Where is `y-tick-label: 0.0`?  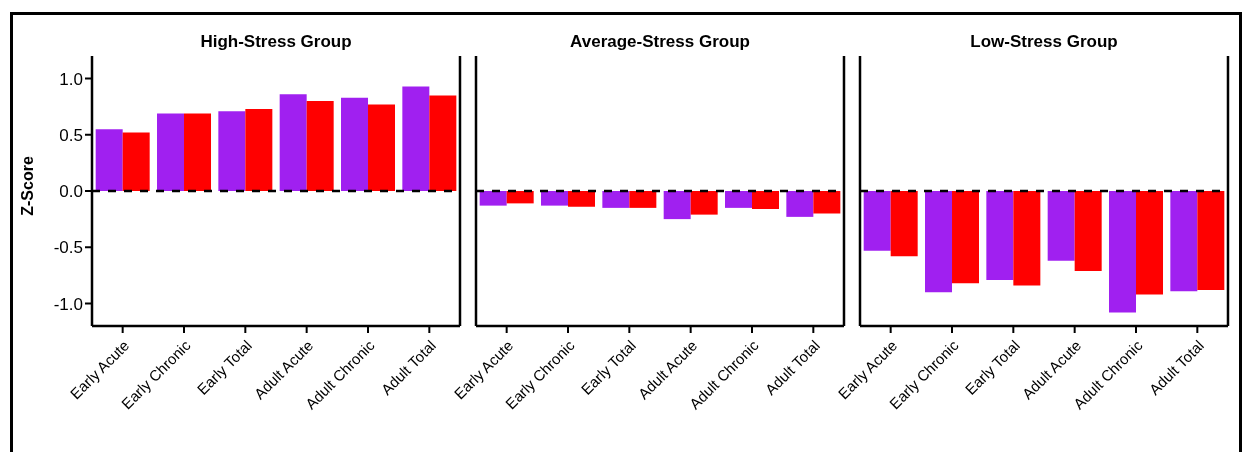
y-tick-label: 0.0 is located at coordinates (71, 192).